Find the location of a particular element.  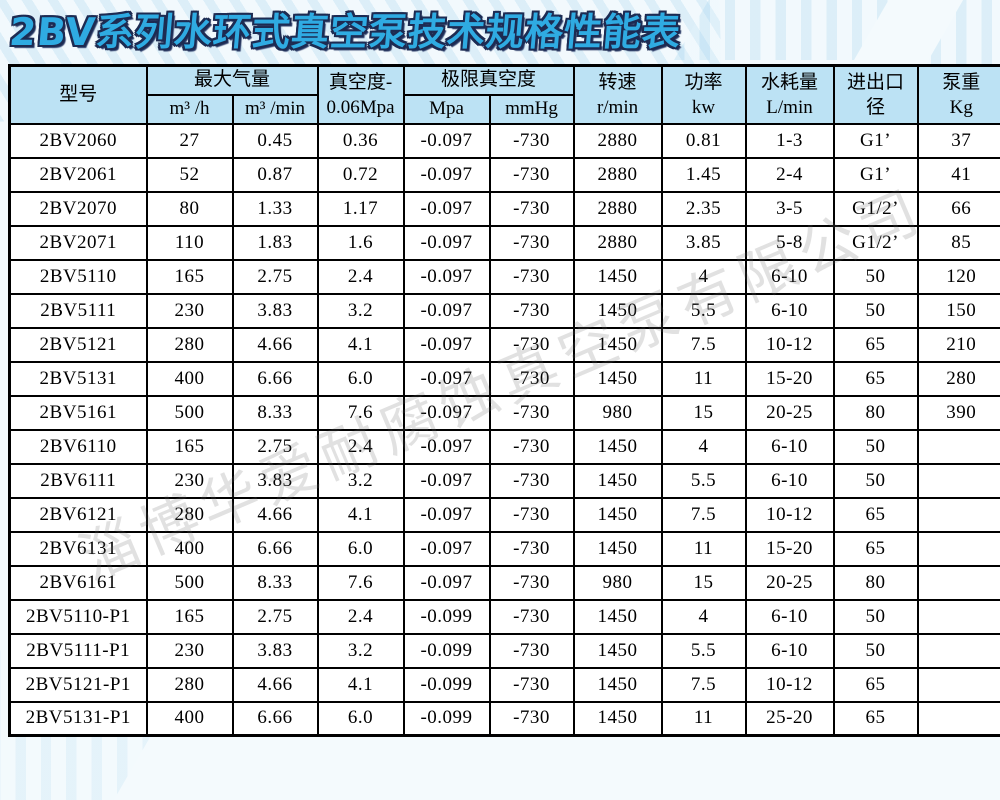

value-cell: 4.66 is located at coordinates (275, 345).